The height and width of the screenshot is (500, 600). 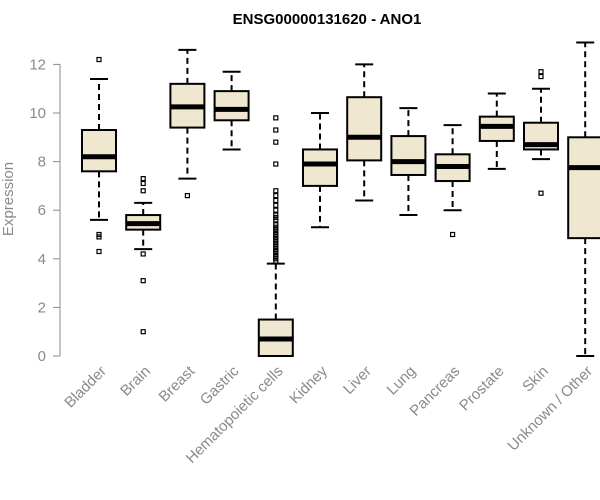 What do you see at coordinates (42, 307) in the screenshot?
I see `y-tick-label: 2` at bounding box center [42, 307].